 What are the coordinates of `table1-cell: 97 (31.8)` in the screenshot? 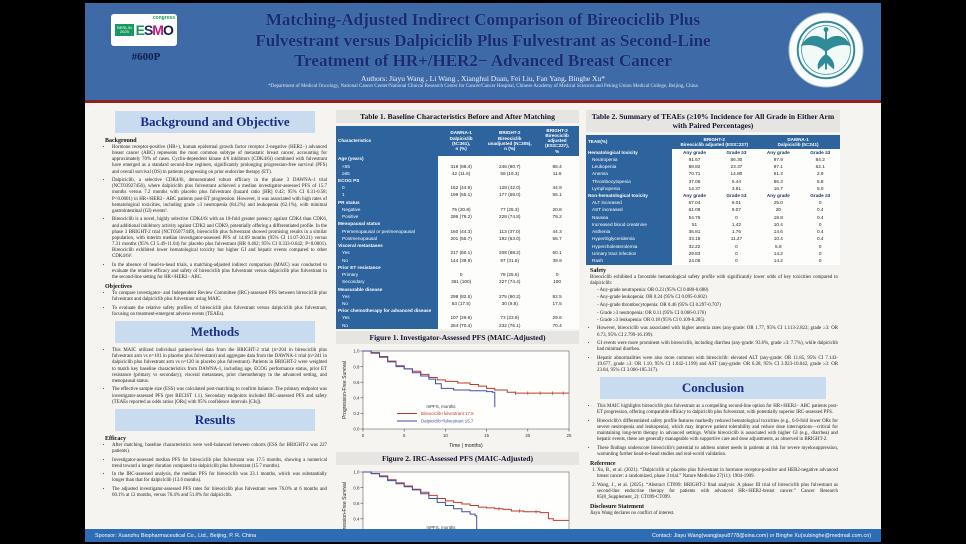 It's located at (510, 260).